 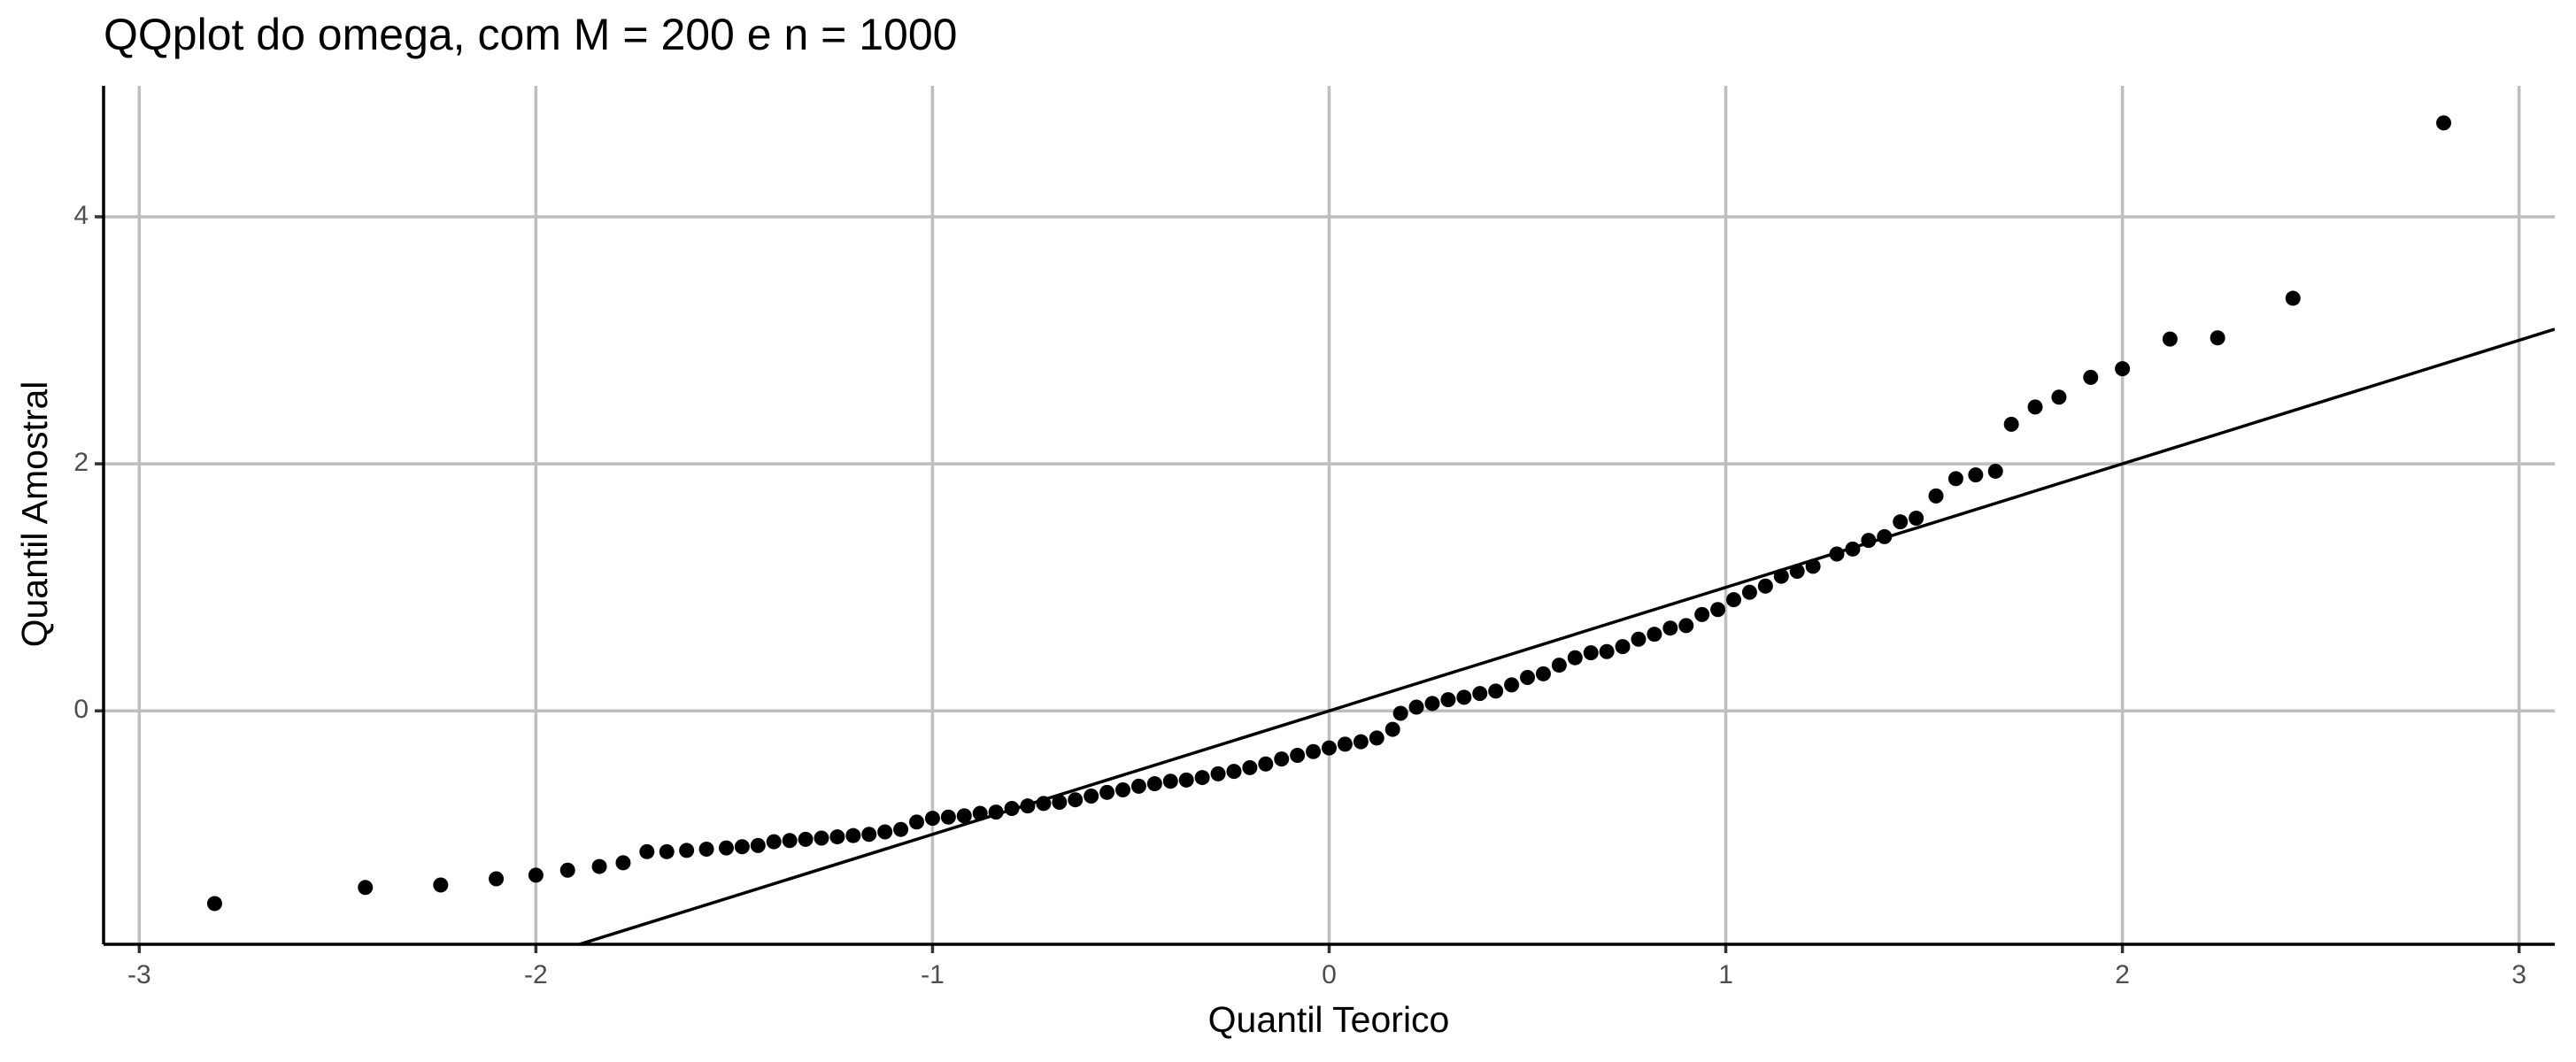 I want to click on y-axis-title: Quantil Amostral, so click(x=34, y=515).